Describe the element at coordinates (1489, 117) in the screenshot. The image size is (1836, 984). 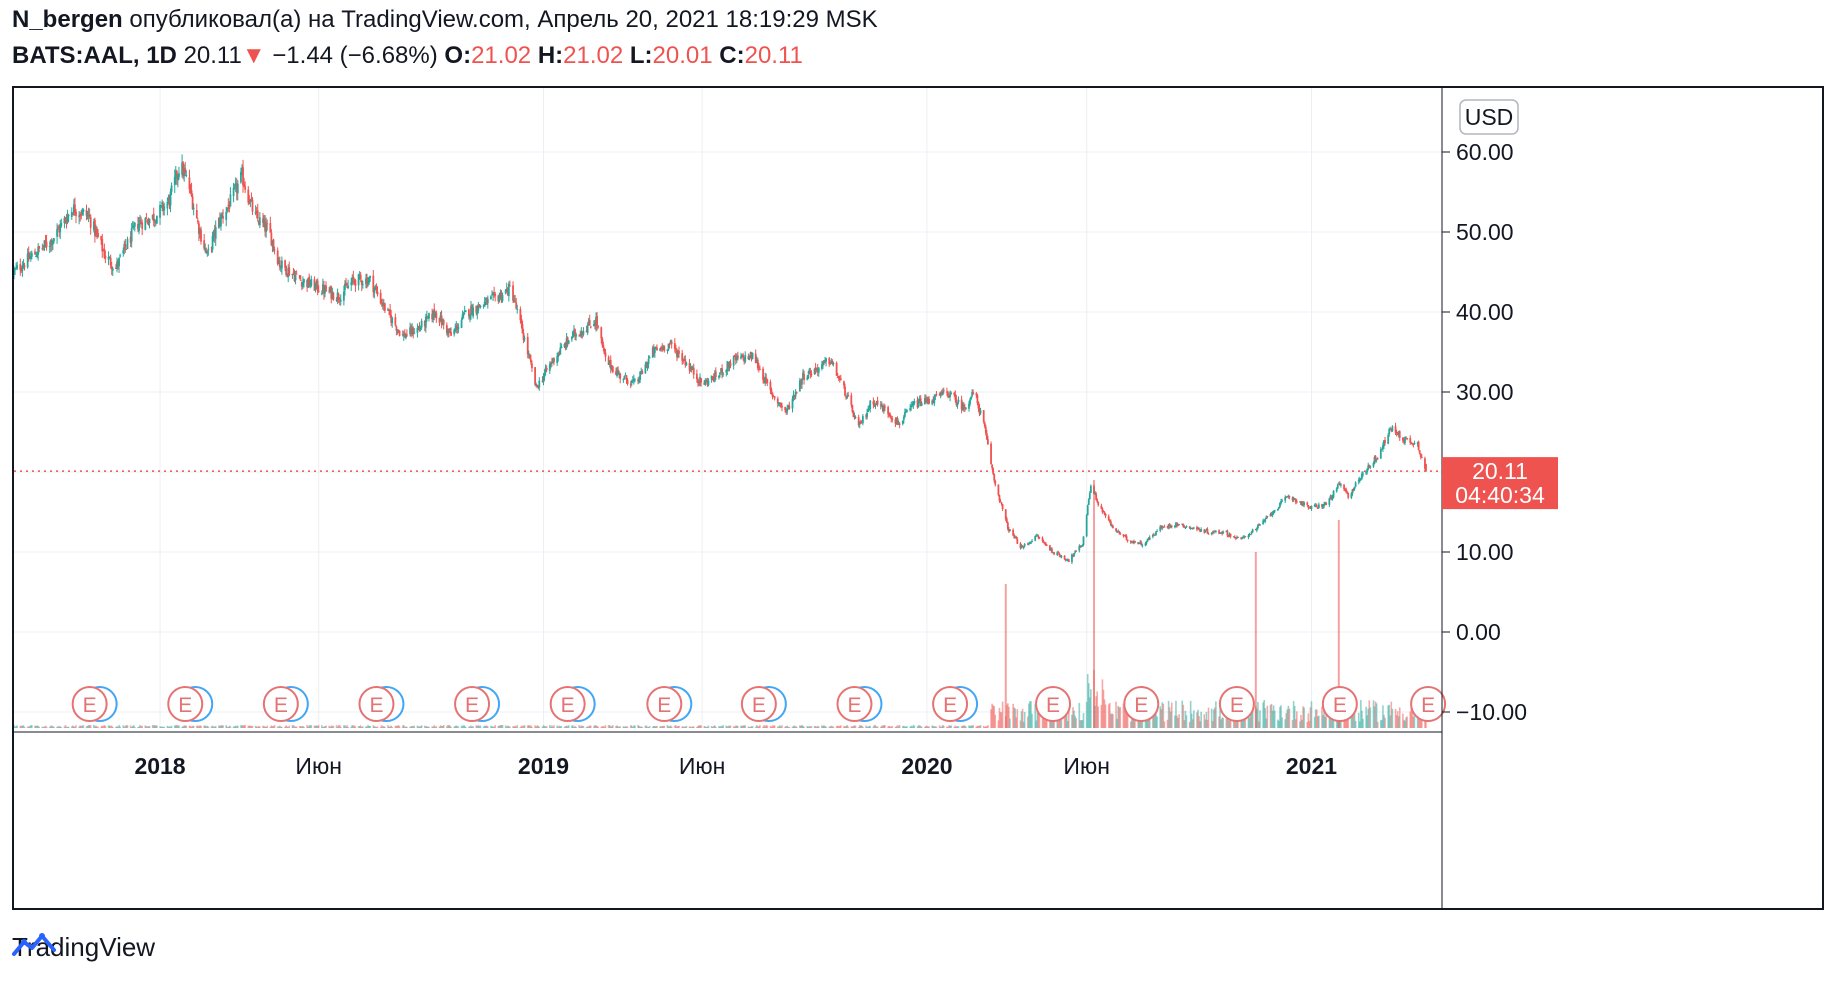
I see `currency-badge: USD` at that location.